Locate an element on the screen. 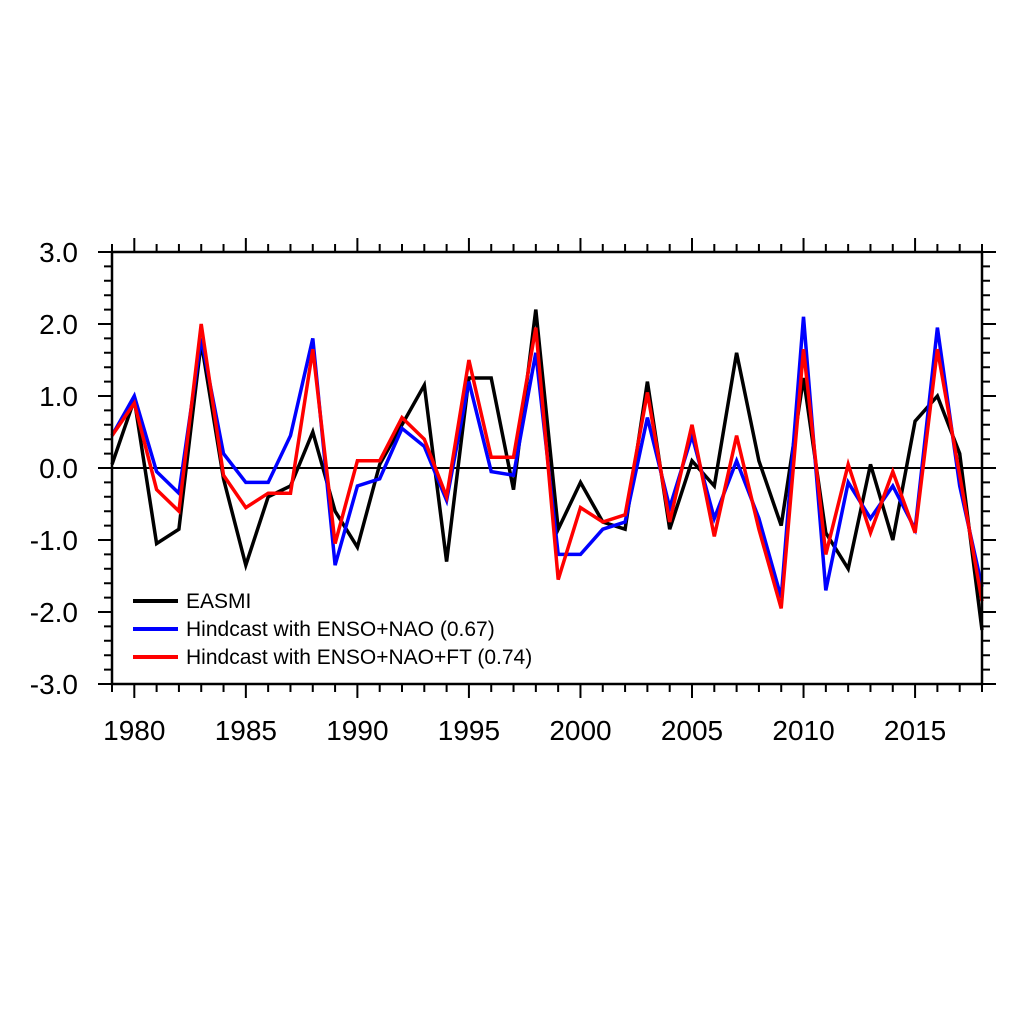 This screenshot has width=1024, height=1029. x-axis-tick-label: 2000 is located at coordinates (580, 730).